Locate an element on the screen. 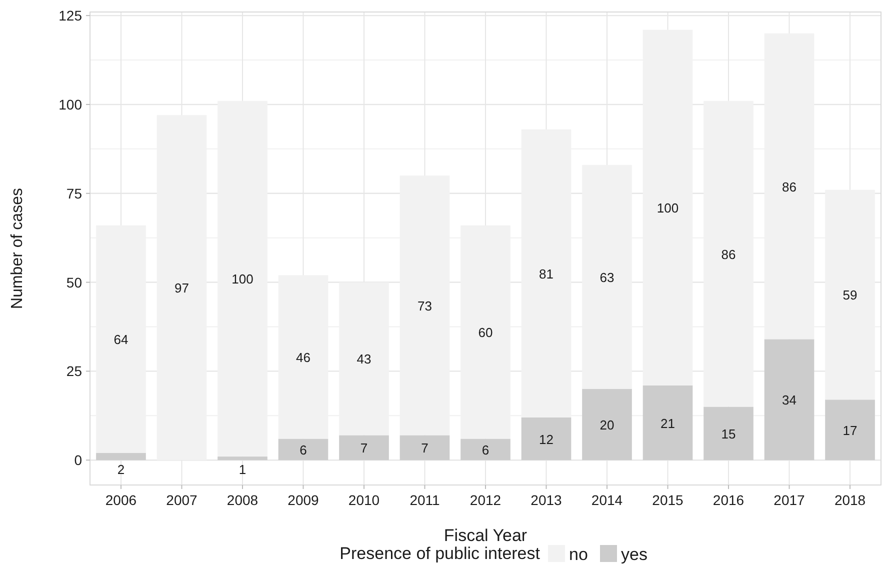 Image resolution: width=891 pixels, height=575 pixels. x-tick-label: 2018 is located at coordinates (850, 500).